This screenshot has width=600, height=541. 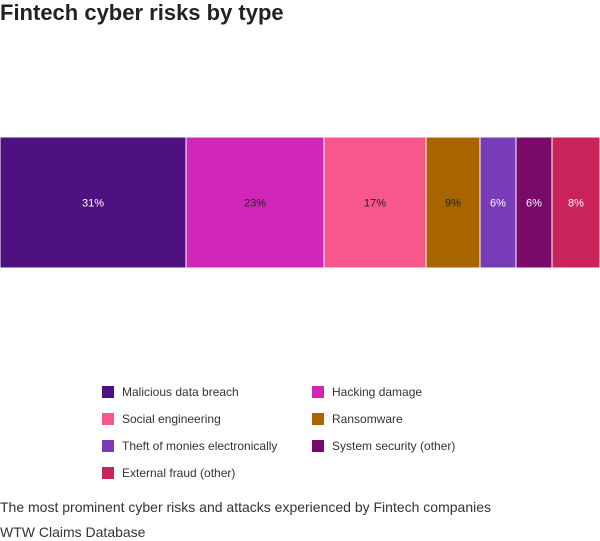 I want to click on legend-item-social-engineering: Social engineering, so click(x=161, y=419).